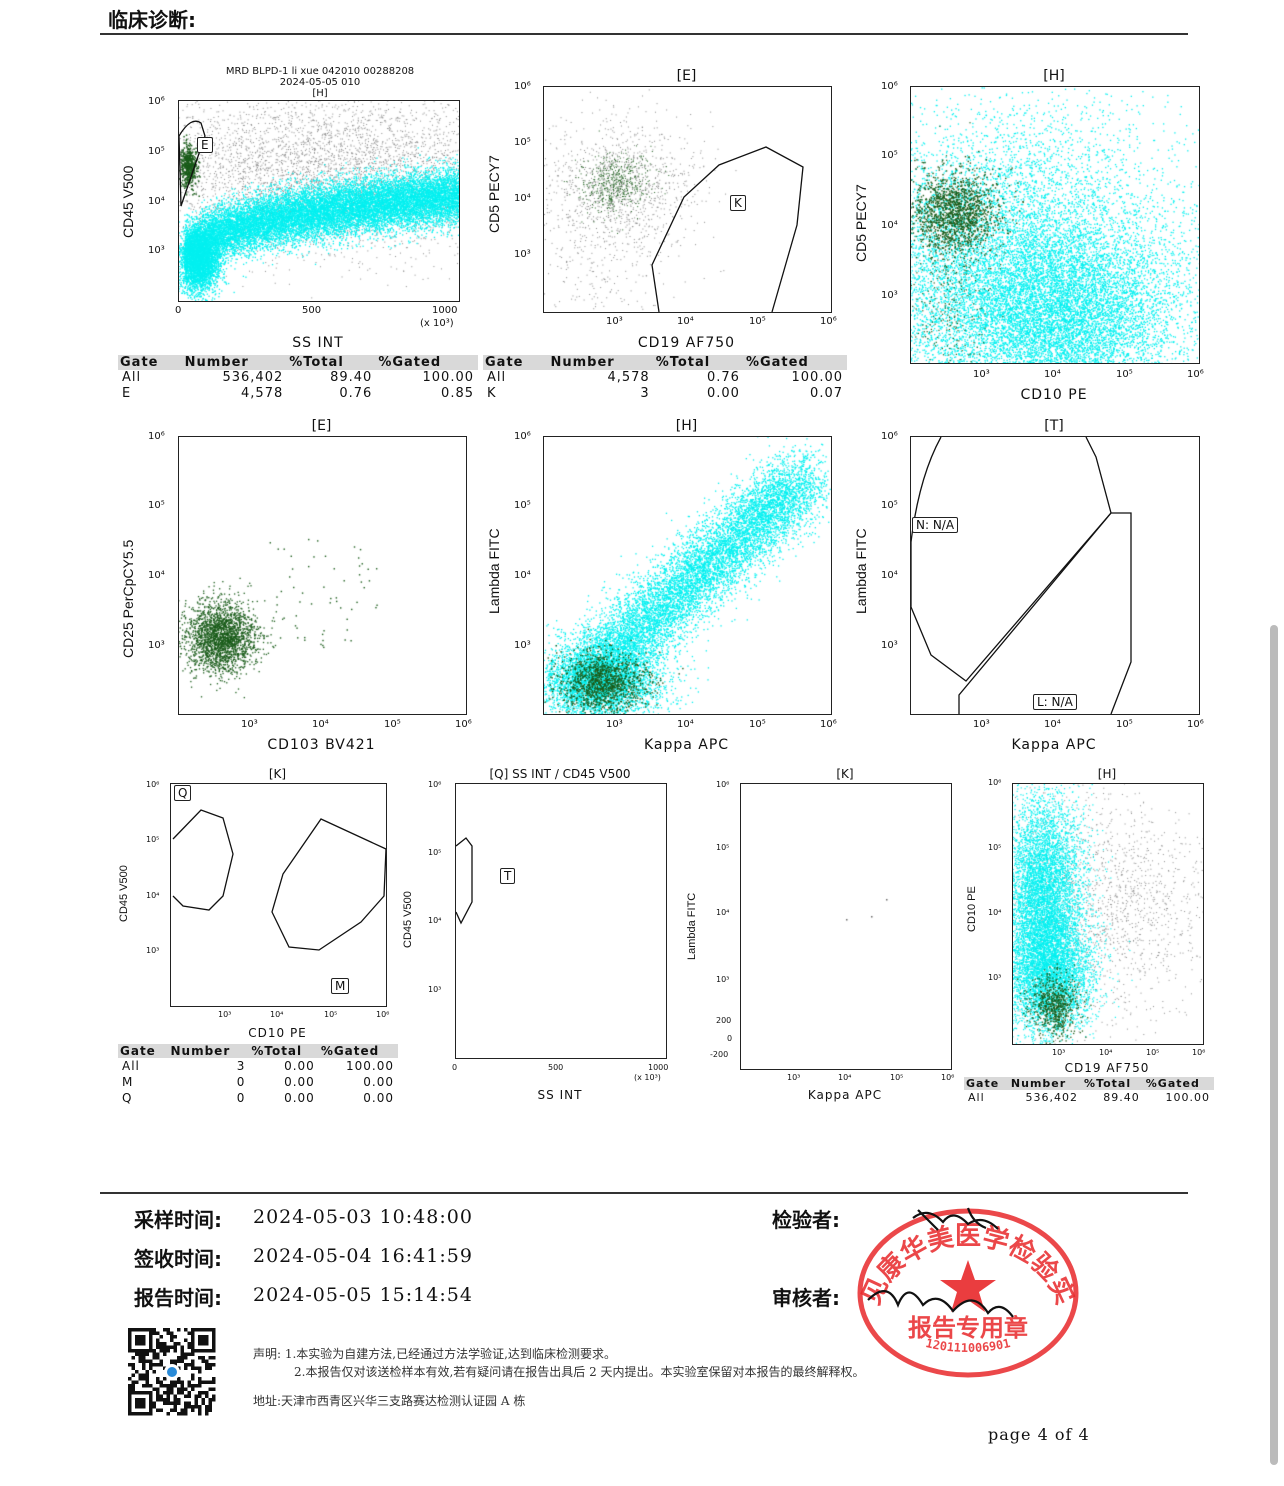 The image size is (1284, 1486). What do you see at coordinates (1153, 1052) in the screenshot?
I see `p10-xtick: 10⁵` at bounding box center [1153, 1052].